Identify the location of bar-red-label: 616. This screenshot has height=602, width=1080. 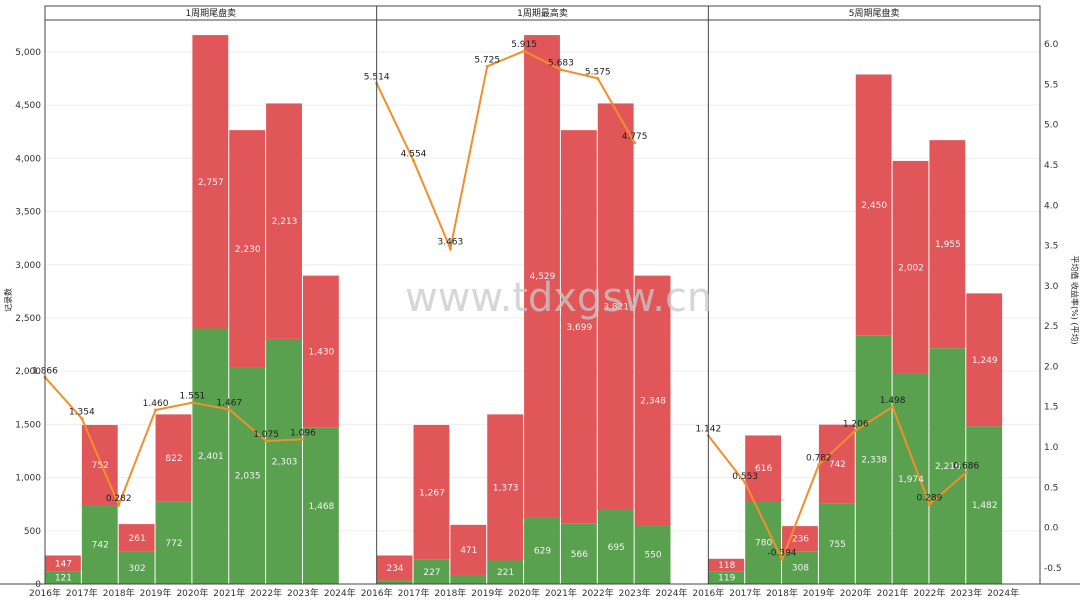
(763, 469).